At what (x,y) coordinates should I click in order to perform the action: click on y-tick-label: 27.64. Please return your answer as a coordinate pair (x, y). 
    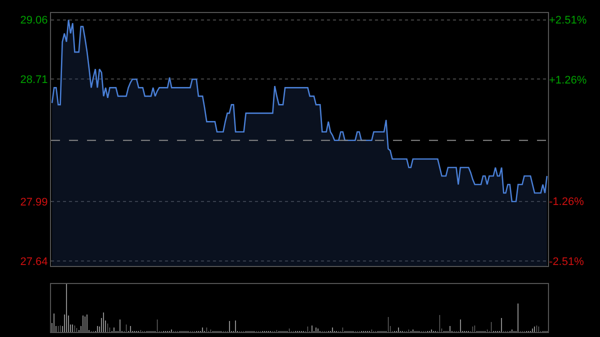
    Looking at the image, I should click on (34, 262).